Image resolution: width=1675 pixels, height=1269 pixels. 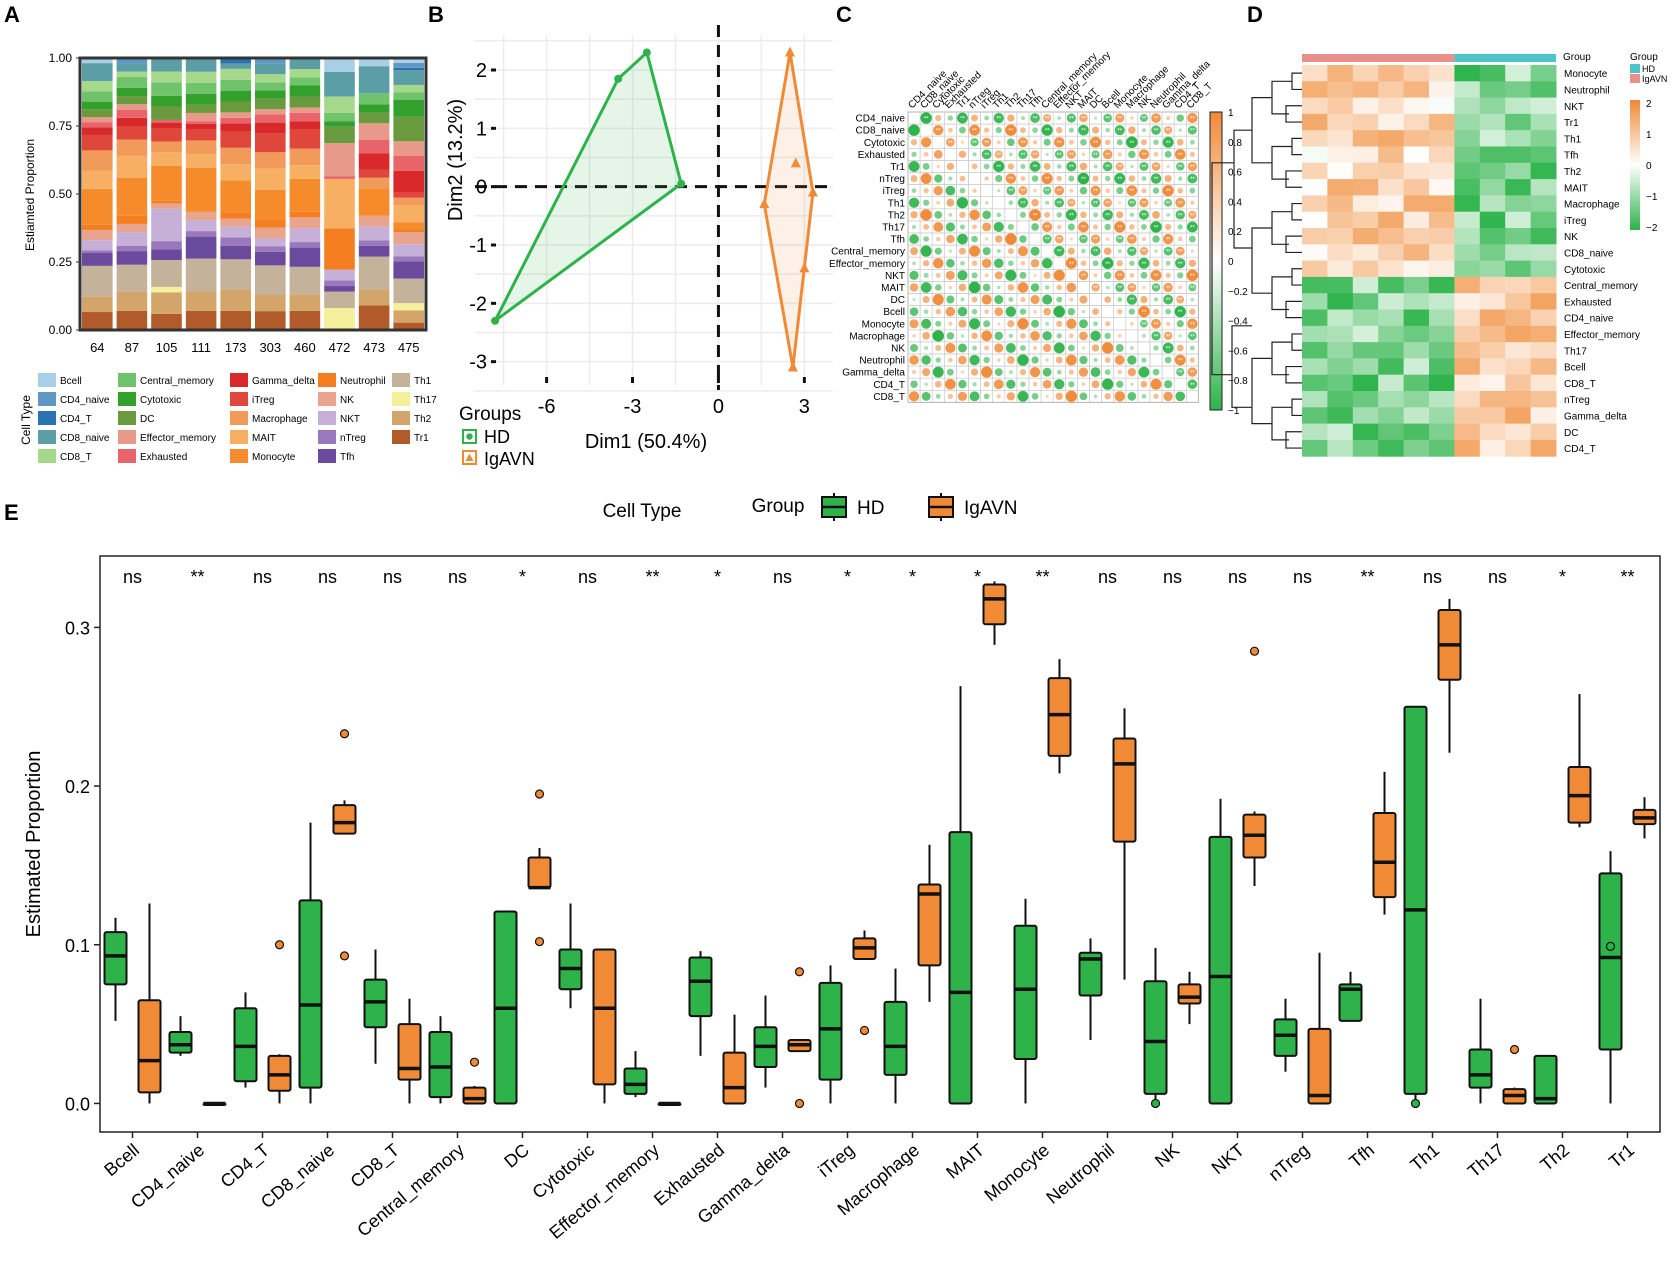 I want to click on panel-e-x-tick-label: Th2, so click(x=1554, y=1157).